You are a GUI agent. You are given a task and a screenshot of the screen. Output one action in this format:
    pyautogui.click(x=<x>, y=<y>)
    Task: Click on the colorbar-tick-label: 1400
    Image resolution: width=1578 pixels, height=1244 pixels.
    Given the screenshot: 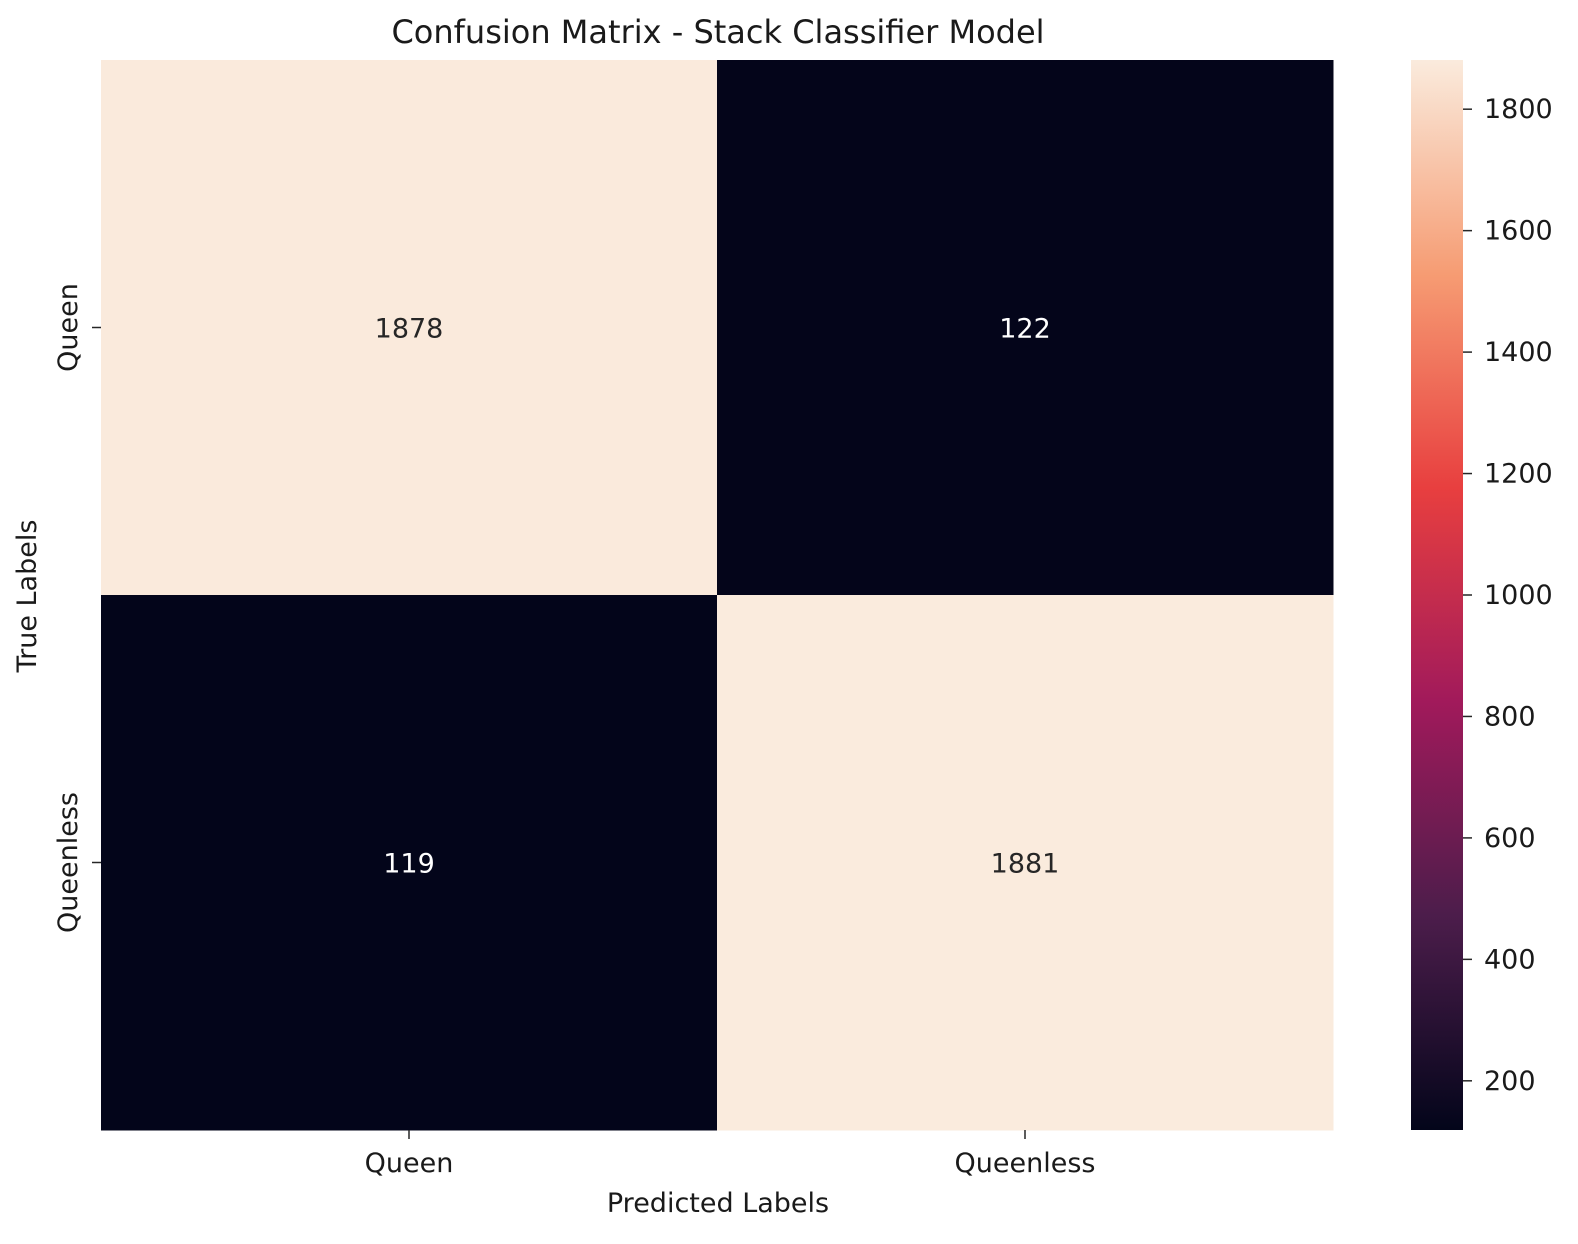 What is the action you would take?
    pyautogui.click(x=1518, y=352)
    